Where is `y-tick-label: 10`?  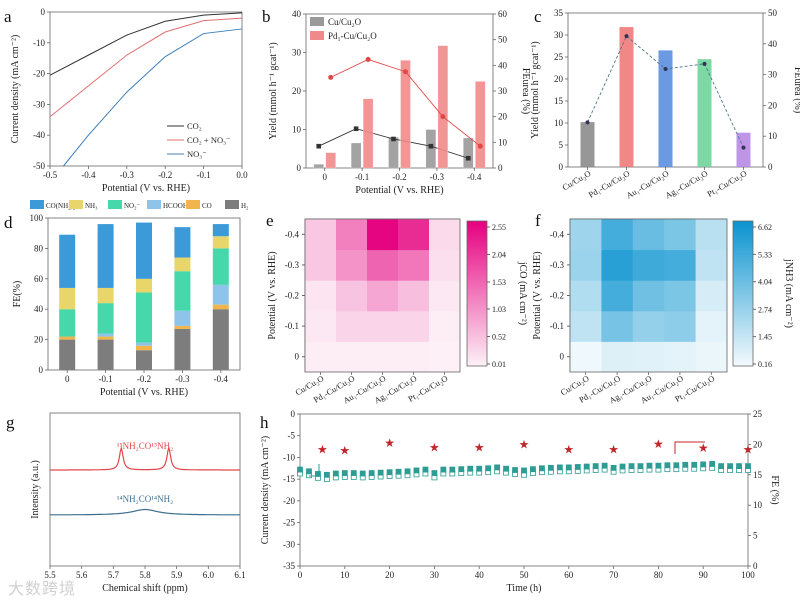
y-tick-label: 10 is located at coordinates (297, 130).